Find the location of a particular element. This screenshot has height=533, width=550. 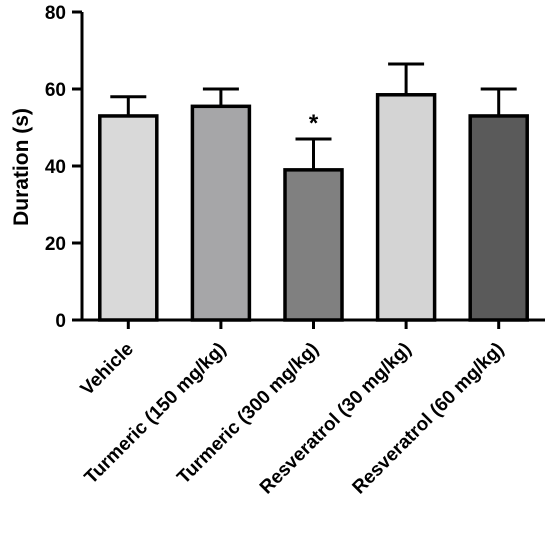

significance-marker: * is located at coordinates (314, 123).